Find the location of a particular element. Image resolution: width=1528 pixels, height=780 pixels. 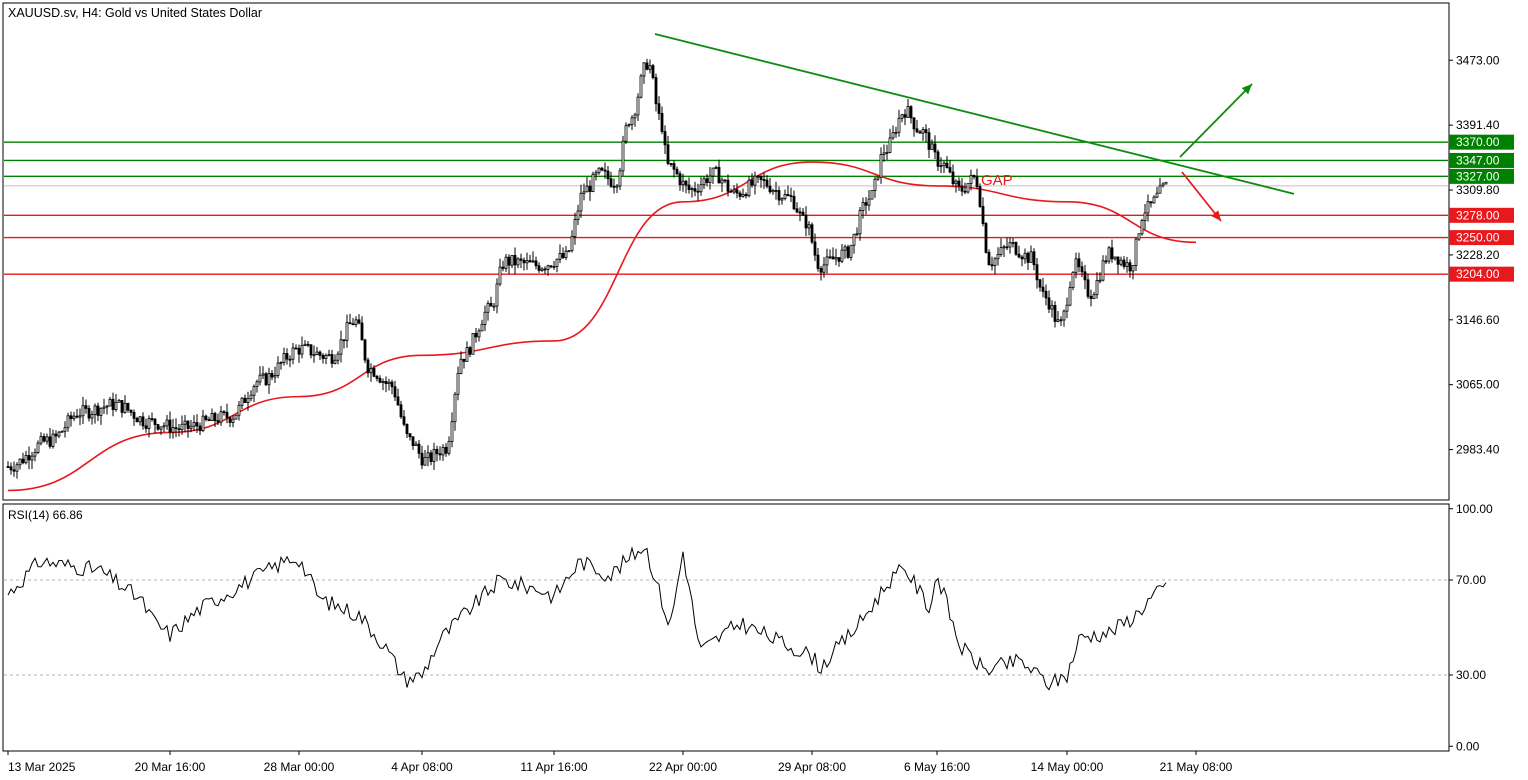

time-tick-label: 28 Mar 00:00 is located at coordinates (299, 767).